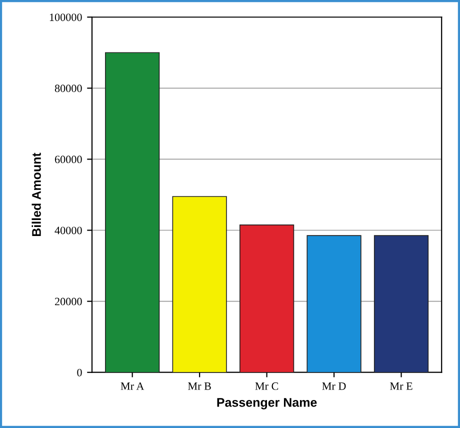 This screenshot has height=428, width=460. What do you see at coordinates (68, 302) in the screenshot?
I see `y-tick-label: 20000` at bounding box center [68, 302].